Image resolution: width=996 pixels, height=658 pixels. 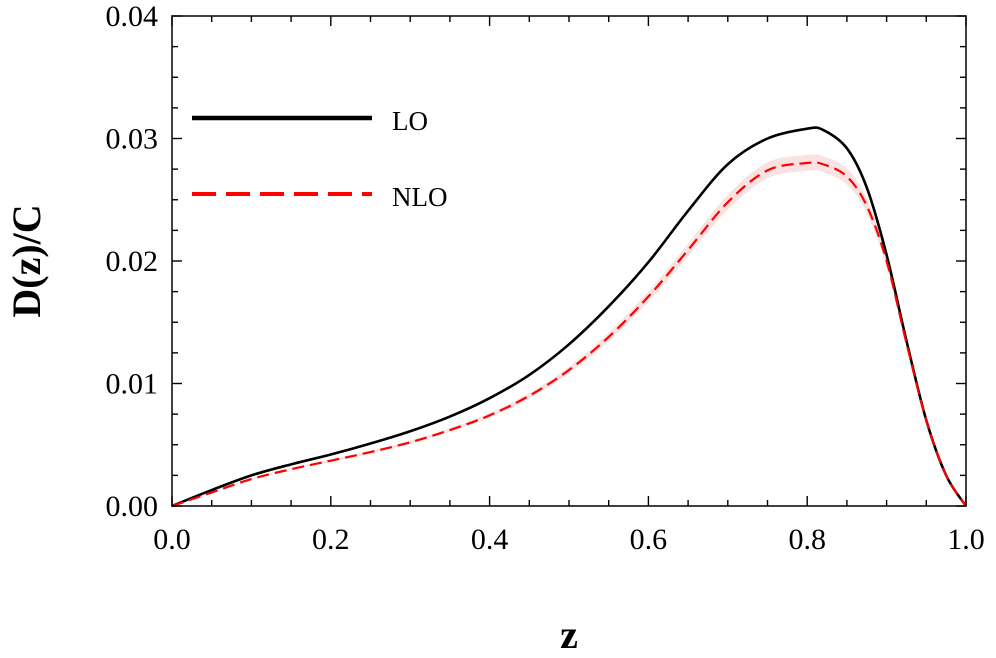 What do you see at coordinates (132, 384) in the screenshot?
I see `y-tick-label: 0.01` at bounding box center [132, 384].